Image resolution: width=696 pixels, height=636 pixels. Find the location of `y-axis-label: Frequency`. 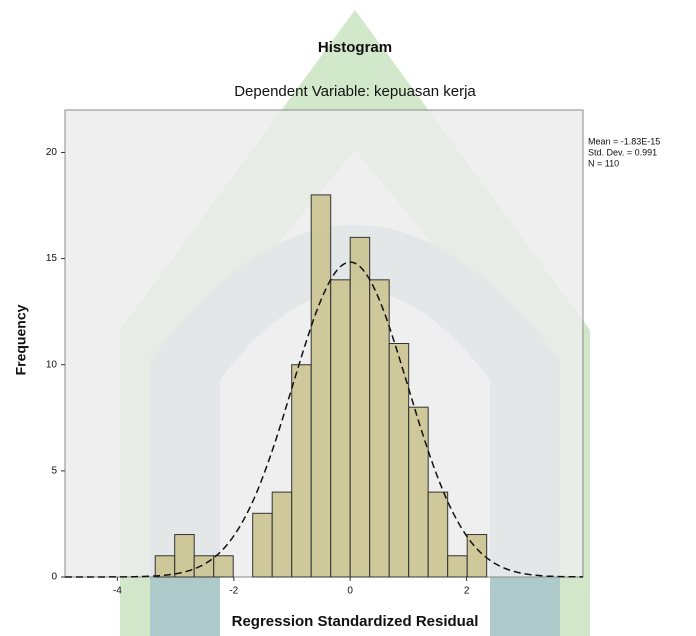

y-axis-label: Frequency is located at coordinates (21, 339).